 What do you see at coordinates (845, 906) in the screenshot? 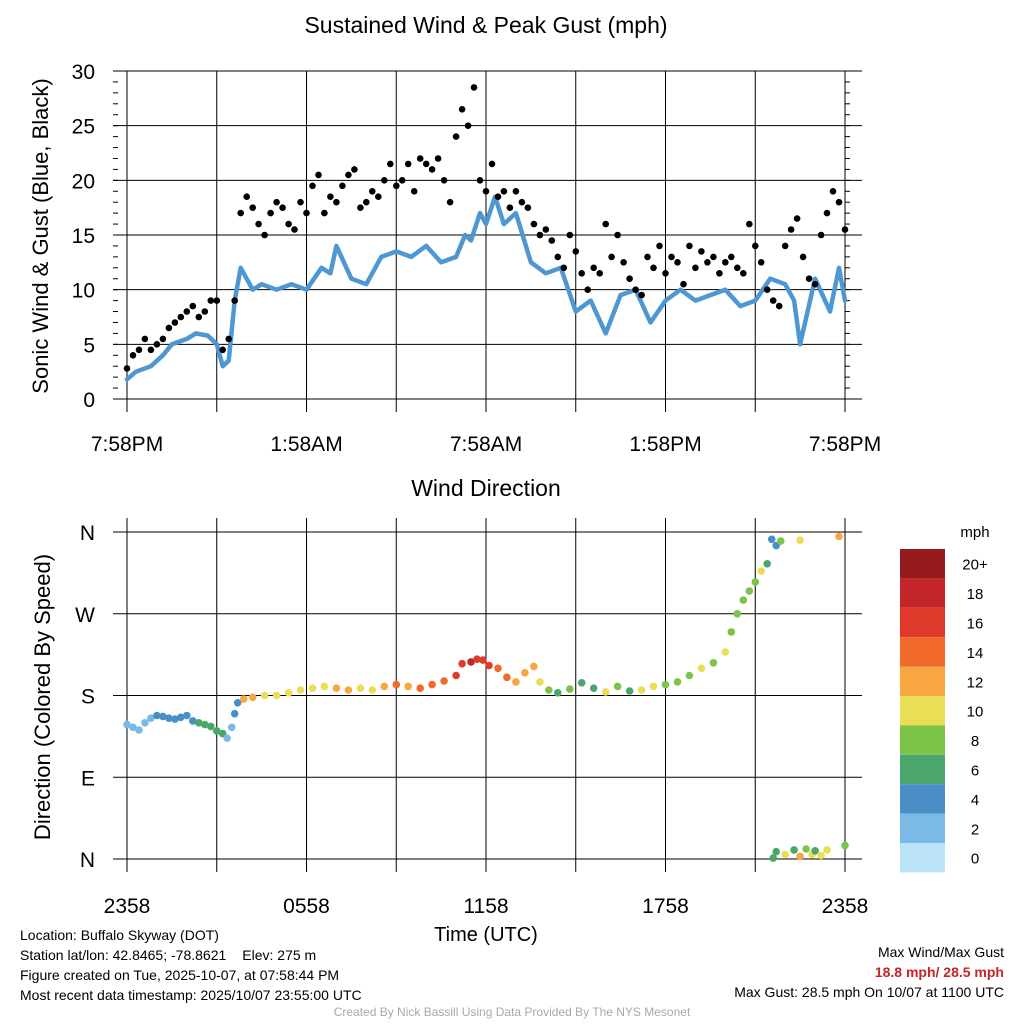
I see `direction-x-tick-label: 2358` at bounding box center [845, 906].